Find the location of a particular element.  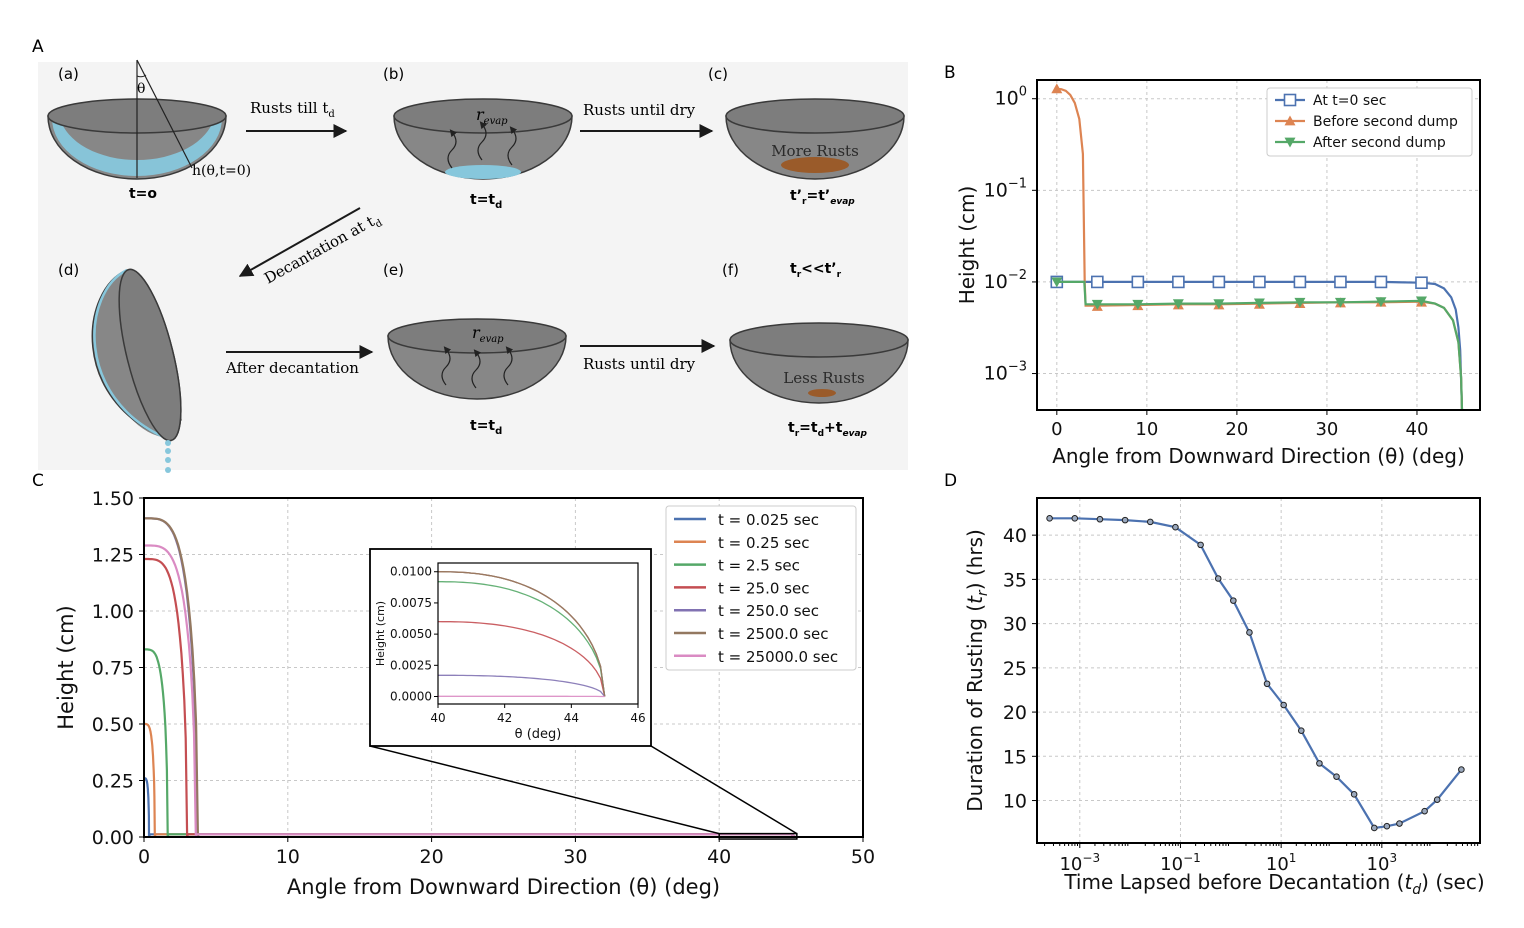

time-label-f: tr=td+tevap is located at coordinates (828, 429).